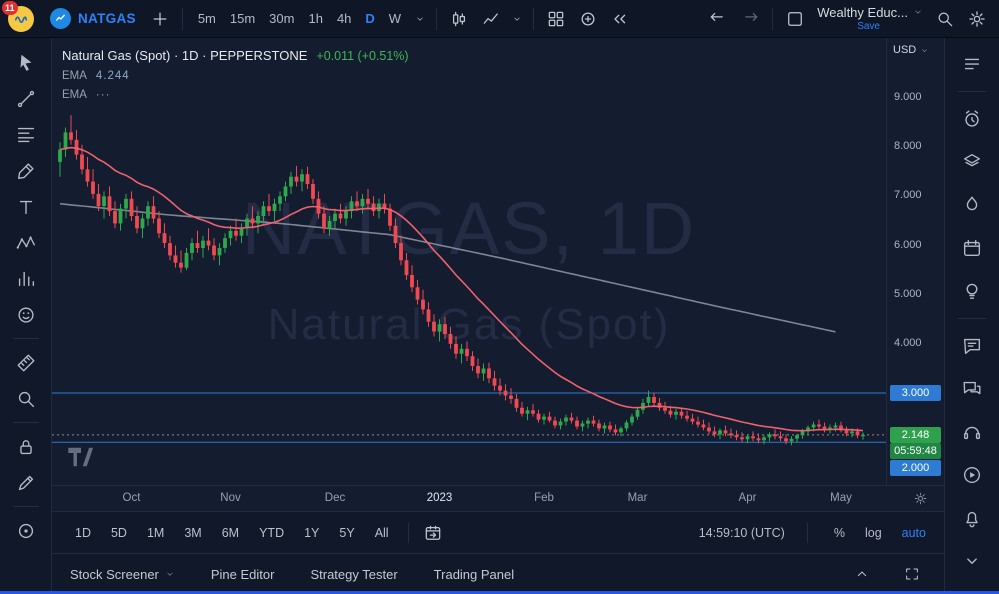 The image size is (999, 594). What do you see at coordinates (972, 205) in the screenshot?
I see `hotlists-icon` at bounding box center [972, 205].